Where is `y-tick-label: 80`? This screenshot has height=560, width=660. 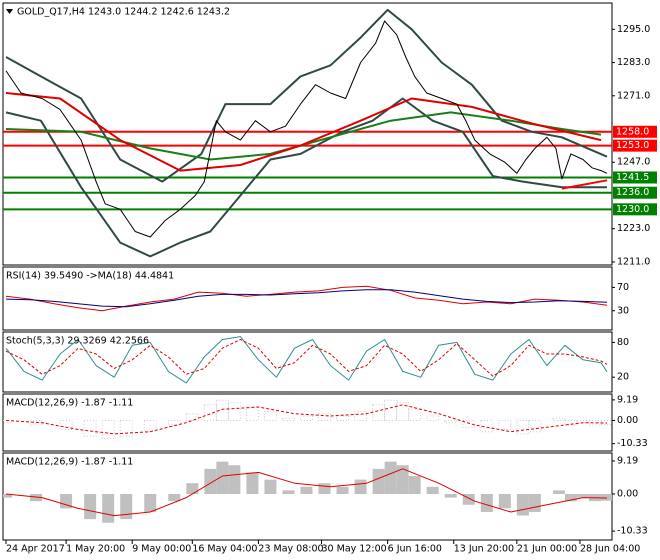 y-tick-label: 80 is located at coordinates (623, 342).